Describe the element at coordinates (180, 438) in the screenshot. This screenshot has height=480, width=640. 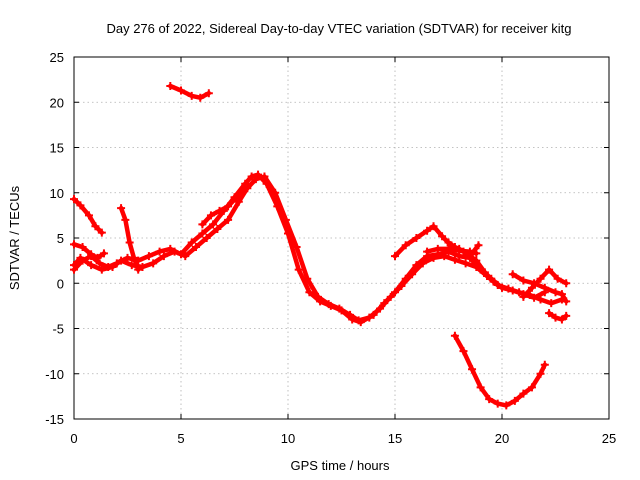
I see `x-tick-label: 5` at that location.